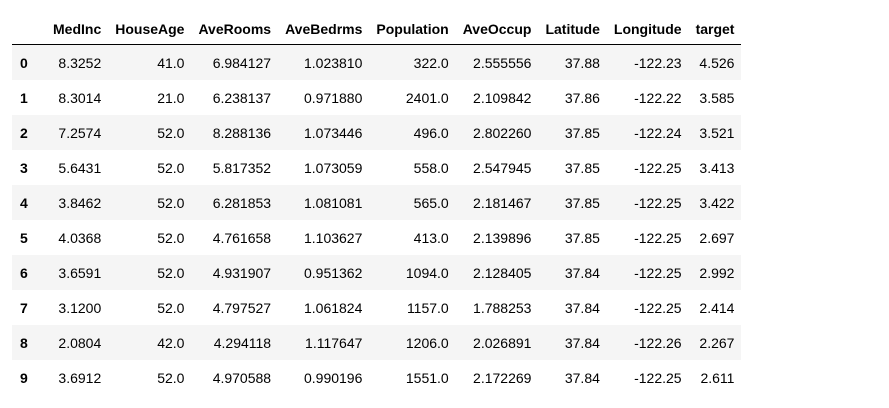  I want to click on row-index: 8, so click(24, 342).